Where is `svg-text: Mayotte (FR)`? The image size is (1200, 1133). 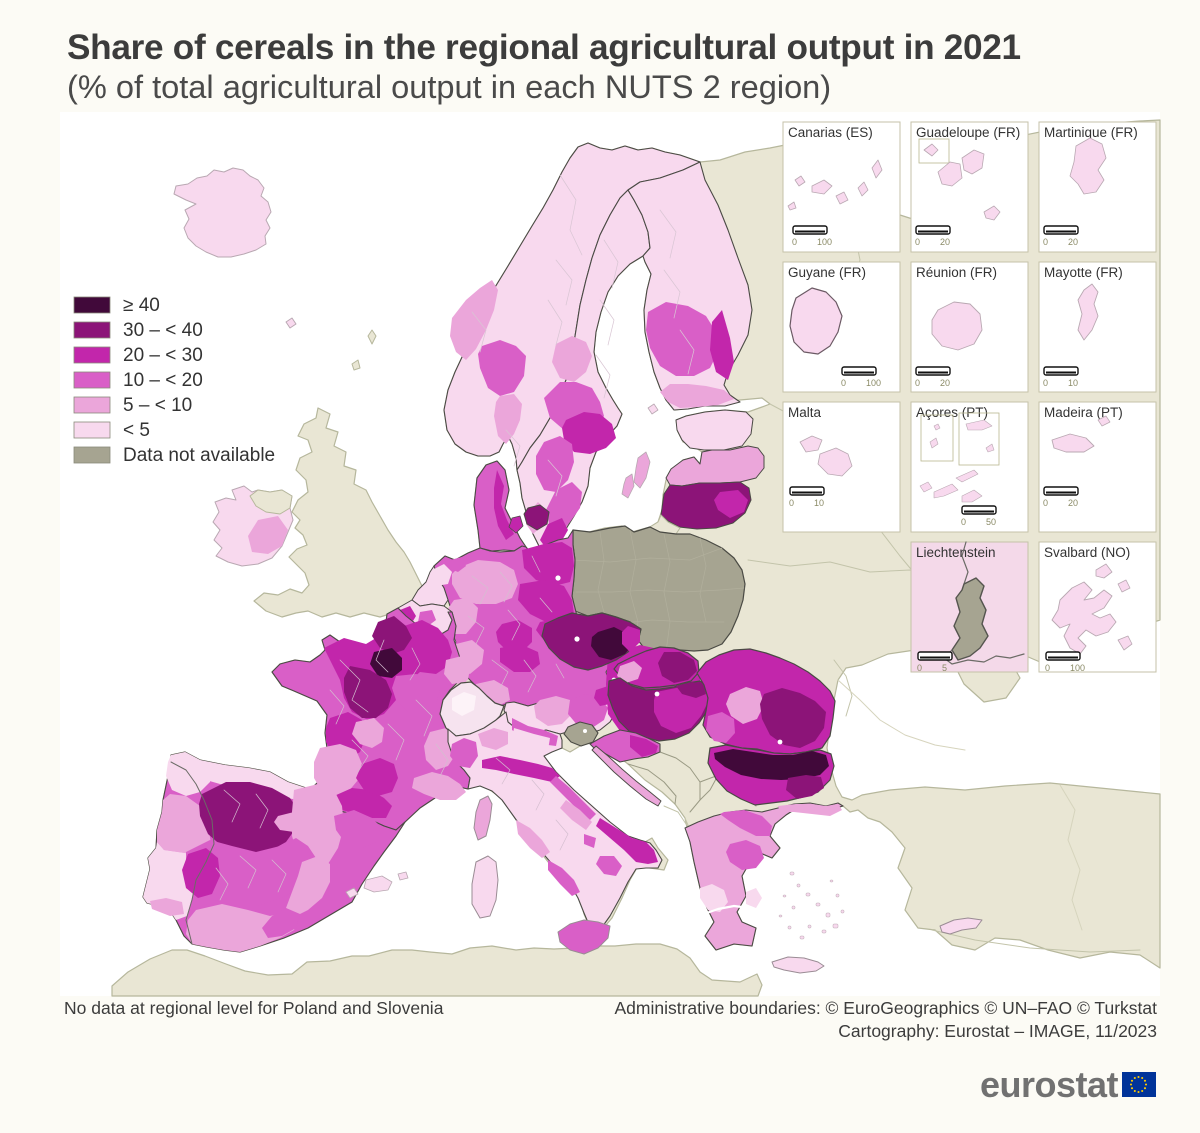
svg-text: Mayotte (FR) is located at coordinates (1083, 272).